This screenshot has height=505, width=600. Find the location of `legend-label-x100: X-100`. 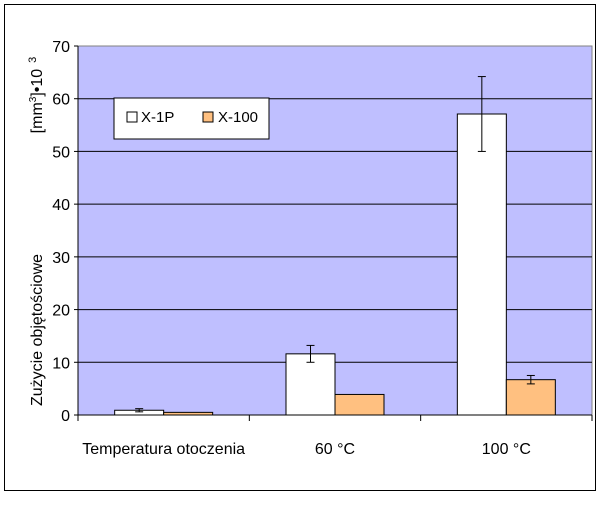

legend-label-x100: X-100 is located at coordinates (238, 117).